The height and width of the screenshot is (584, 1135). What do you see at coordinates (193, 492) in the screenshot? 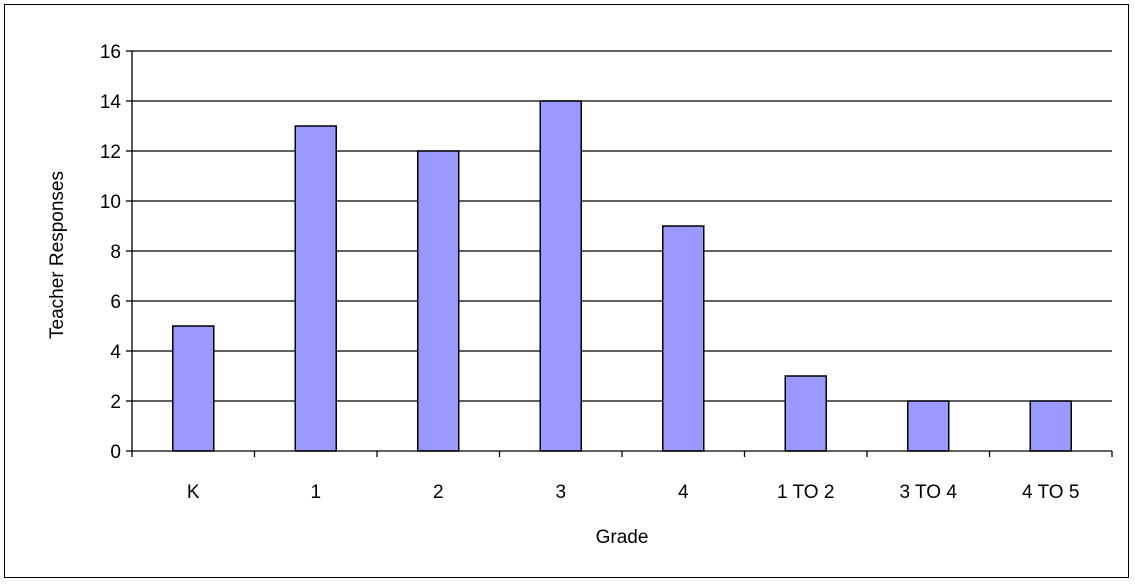
I see `x-tick-label: K` at bounding box center [193, 492].